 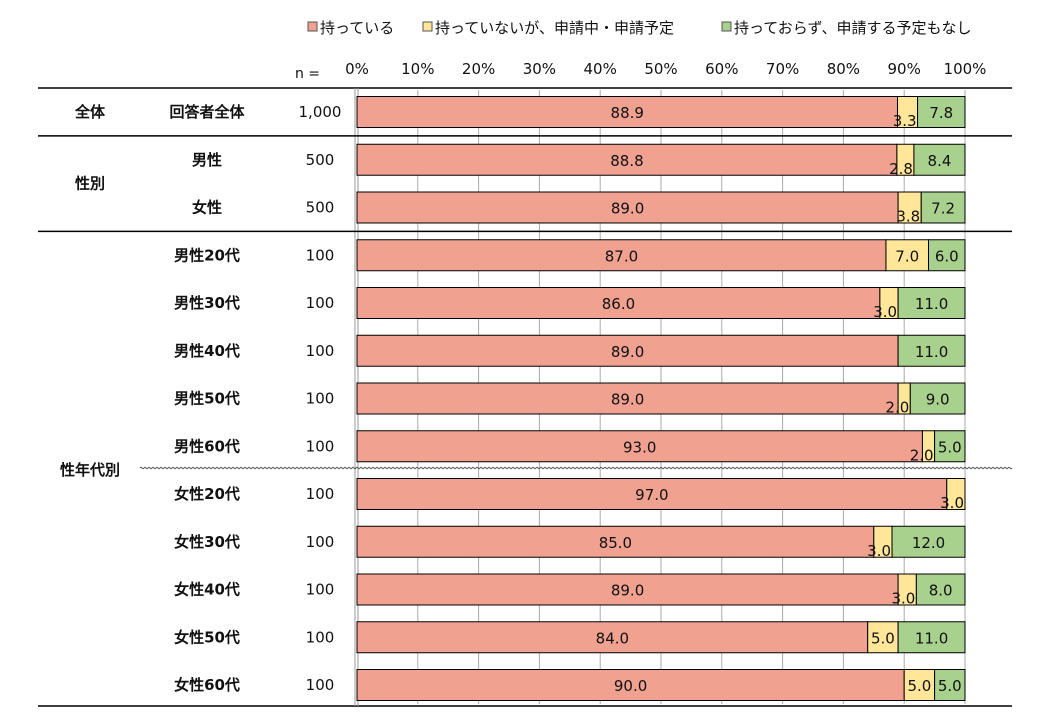 I want to click on data-label: 85.0, so click(x=615, y=543).